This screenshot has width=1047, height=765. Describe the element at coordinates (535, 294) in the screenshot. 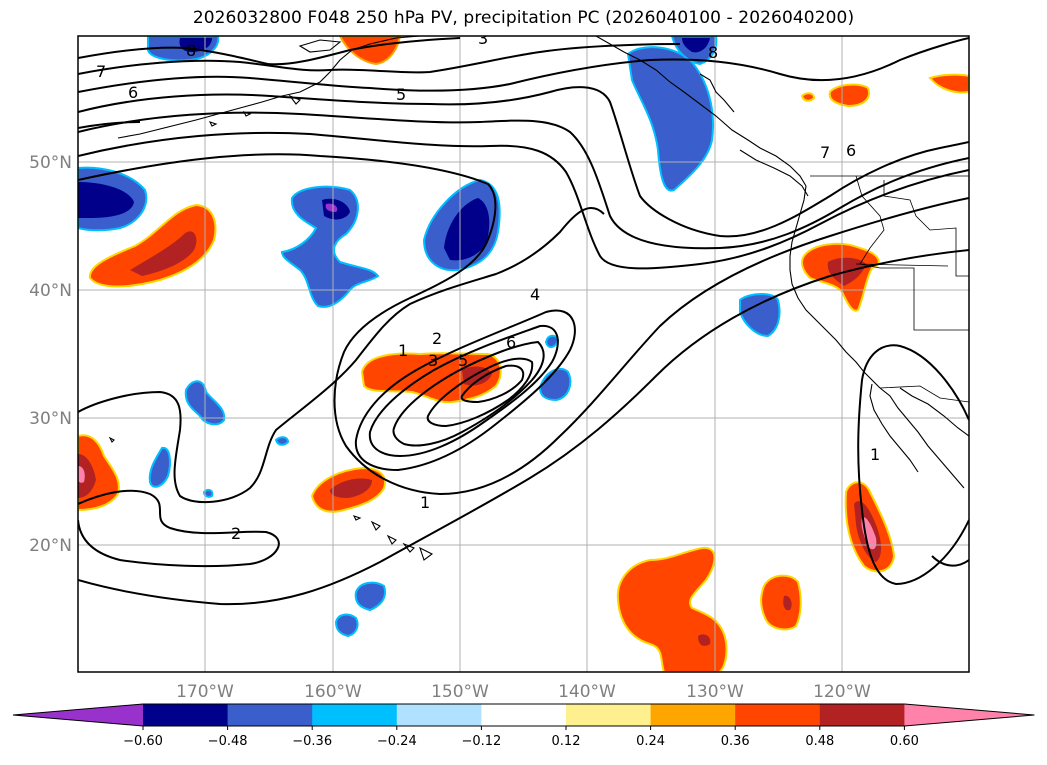

I see `contour-label: 4` at that location.